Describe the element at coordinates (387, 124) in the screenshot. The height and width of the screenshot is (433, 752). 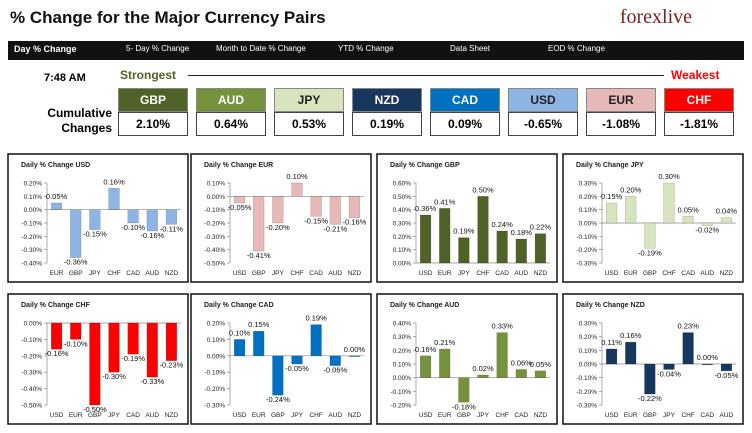
I see `currency-change: 0.19%` at that location.